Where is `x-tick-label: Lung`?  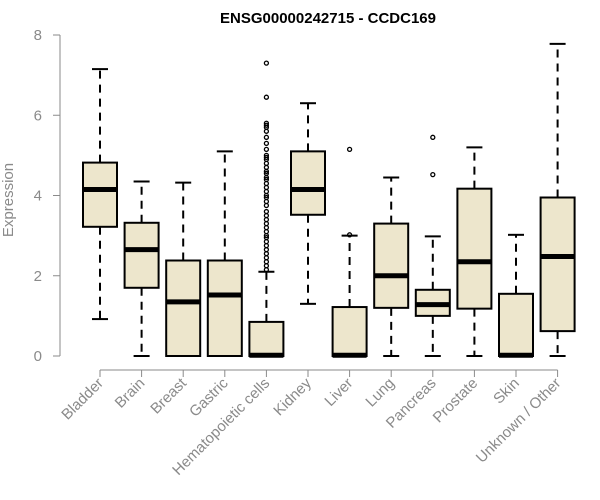
x-tick-label: Lung is located at coordinates (380, 393).